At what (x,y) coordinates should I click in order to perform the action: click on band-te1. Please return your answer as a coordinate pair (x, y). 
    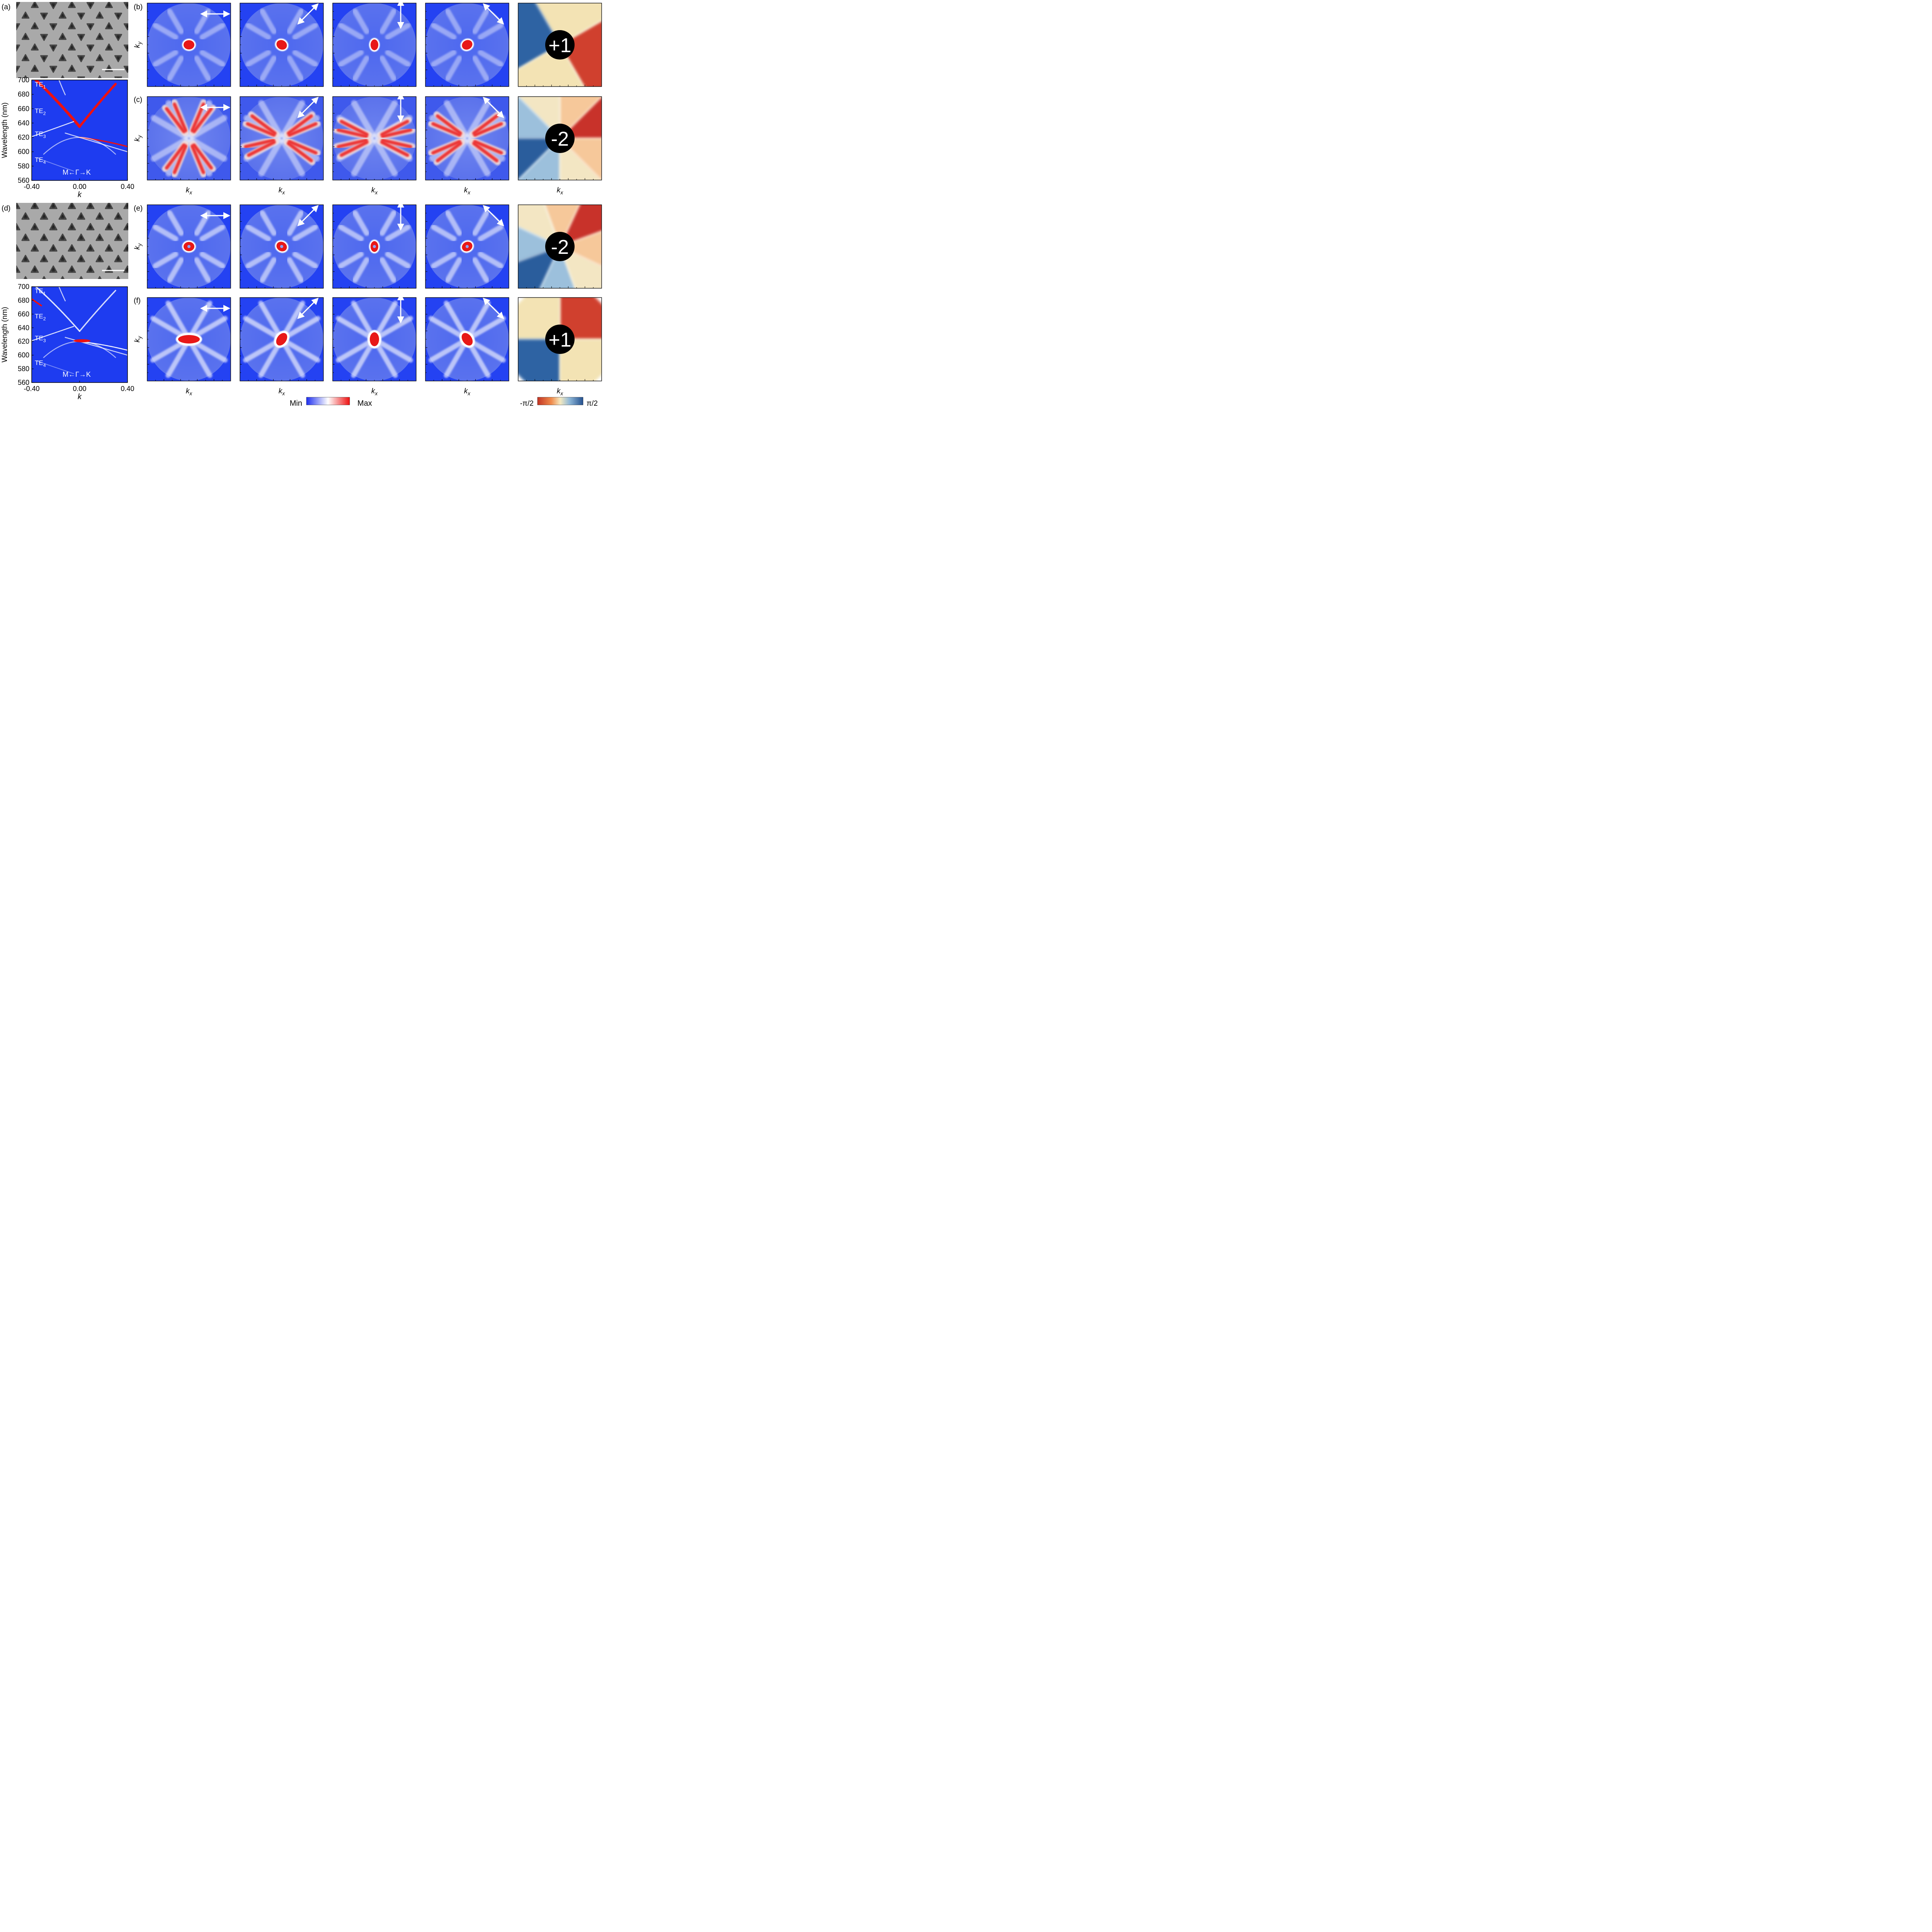
    Looking at the image, I should click on (62, 87).